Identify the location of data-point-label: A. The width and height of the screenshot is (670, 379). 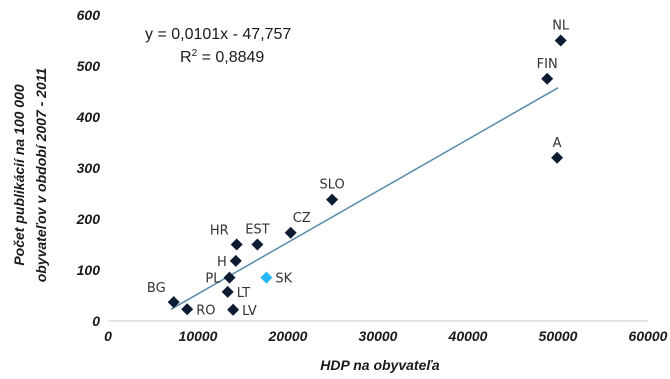
(557, 143).